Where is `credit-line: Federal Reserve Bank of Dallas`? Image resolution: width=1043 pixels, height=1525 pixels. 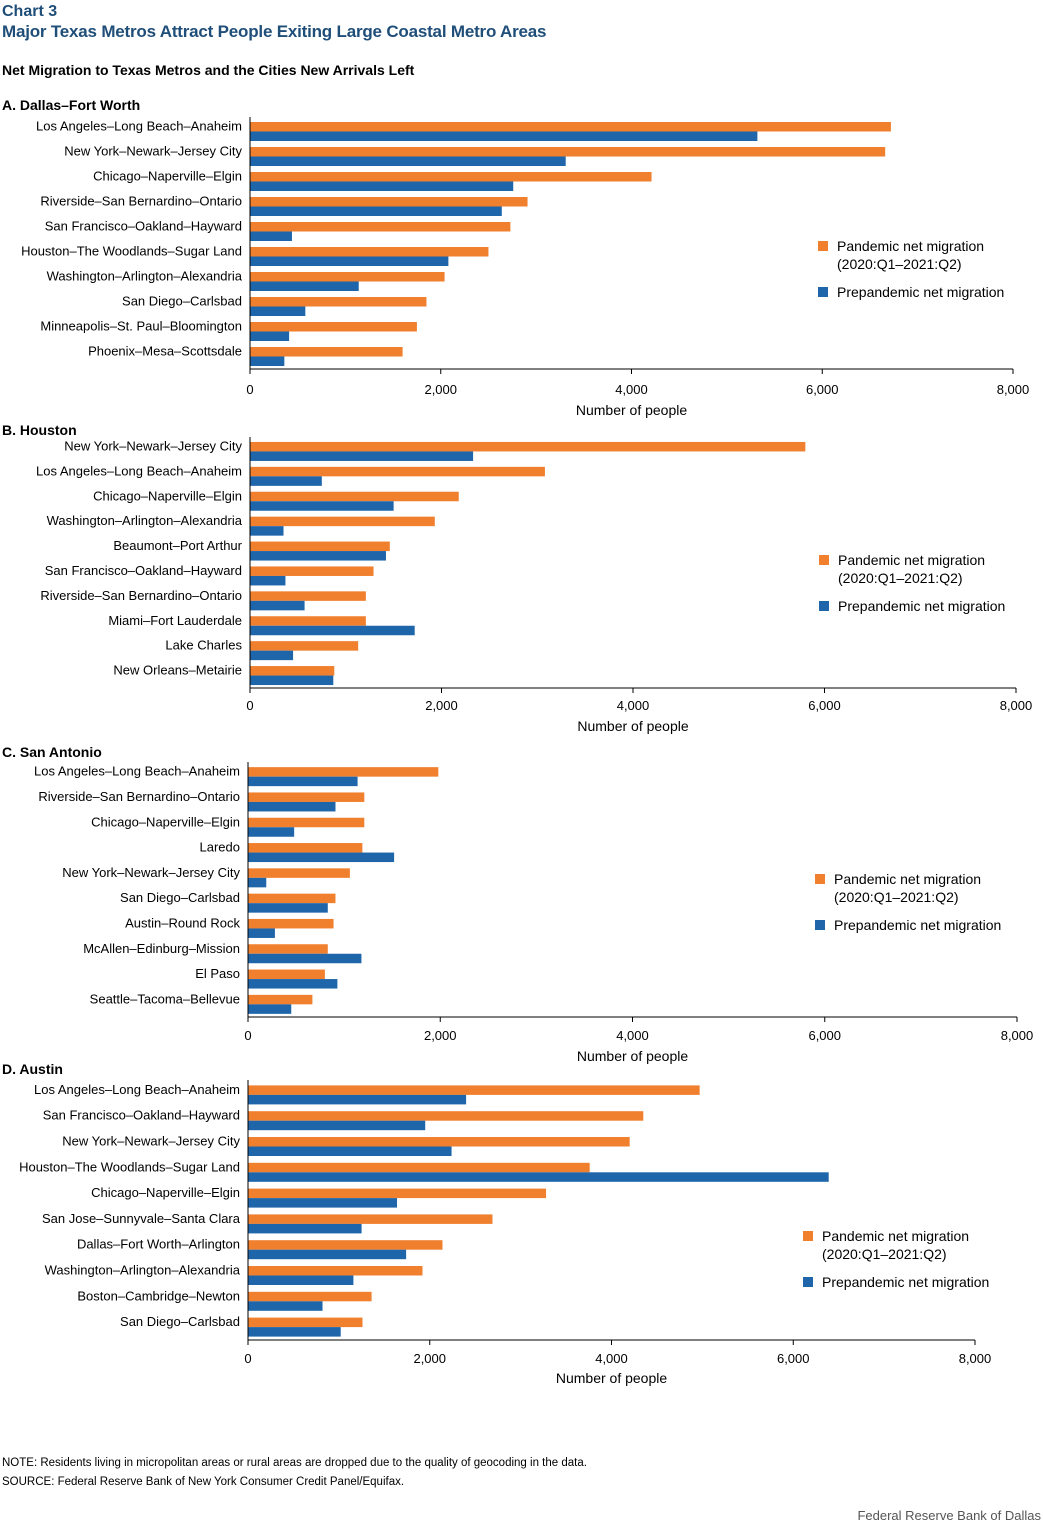
credit-line: Federal Reserve Bank of Dallas is located at coordinates (949, 1515).